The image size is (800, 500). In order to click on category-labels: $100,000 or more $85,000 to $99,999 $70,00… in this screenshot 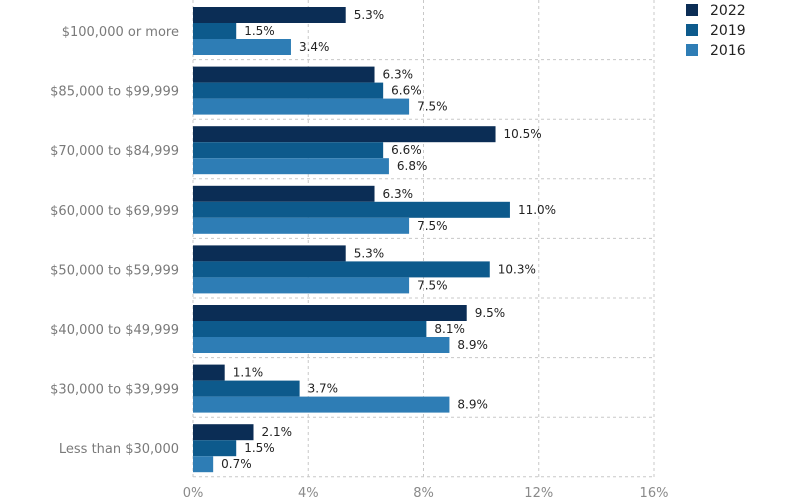, I will do `click(114, 241)`.